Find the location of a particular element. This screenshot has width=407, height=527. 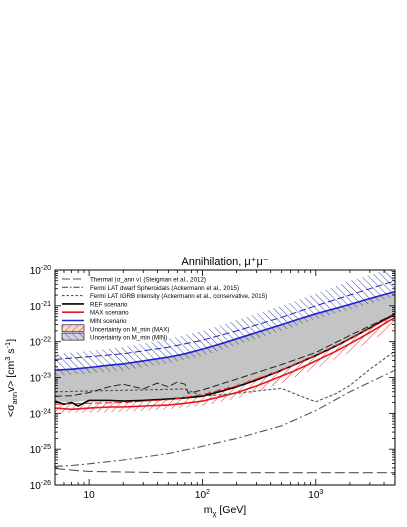

y-tick-label: 10-21 is located at coordinates (40, 307).